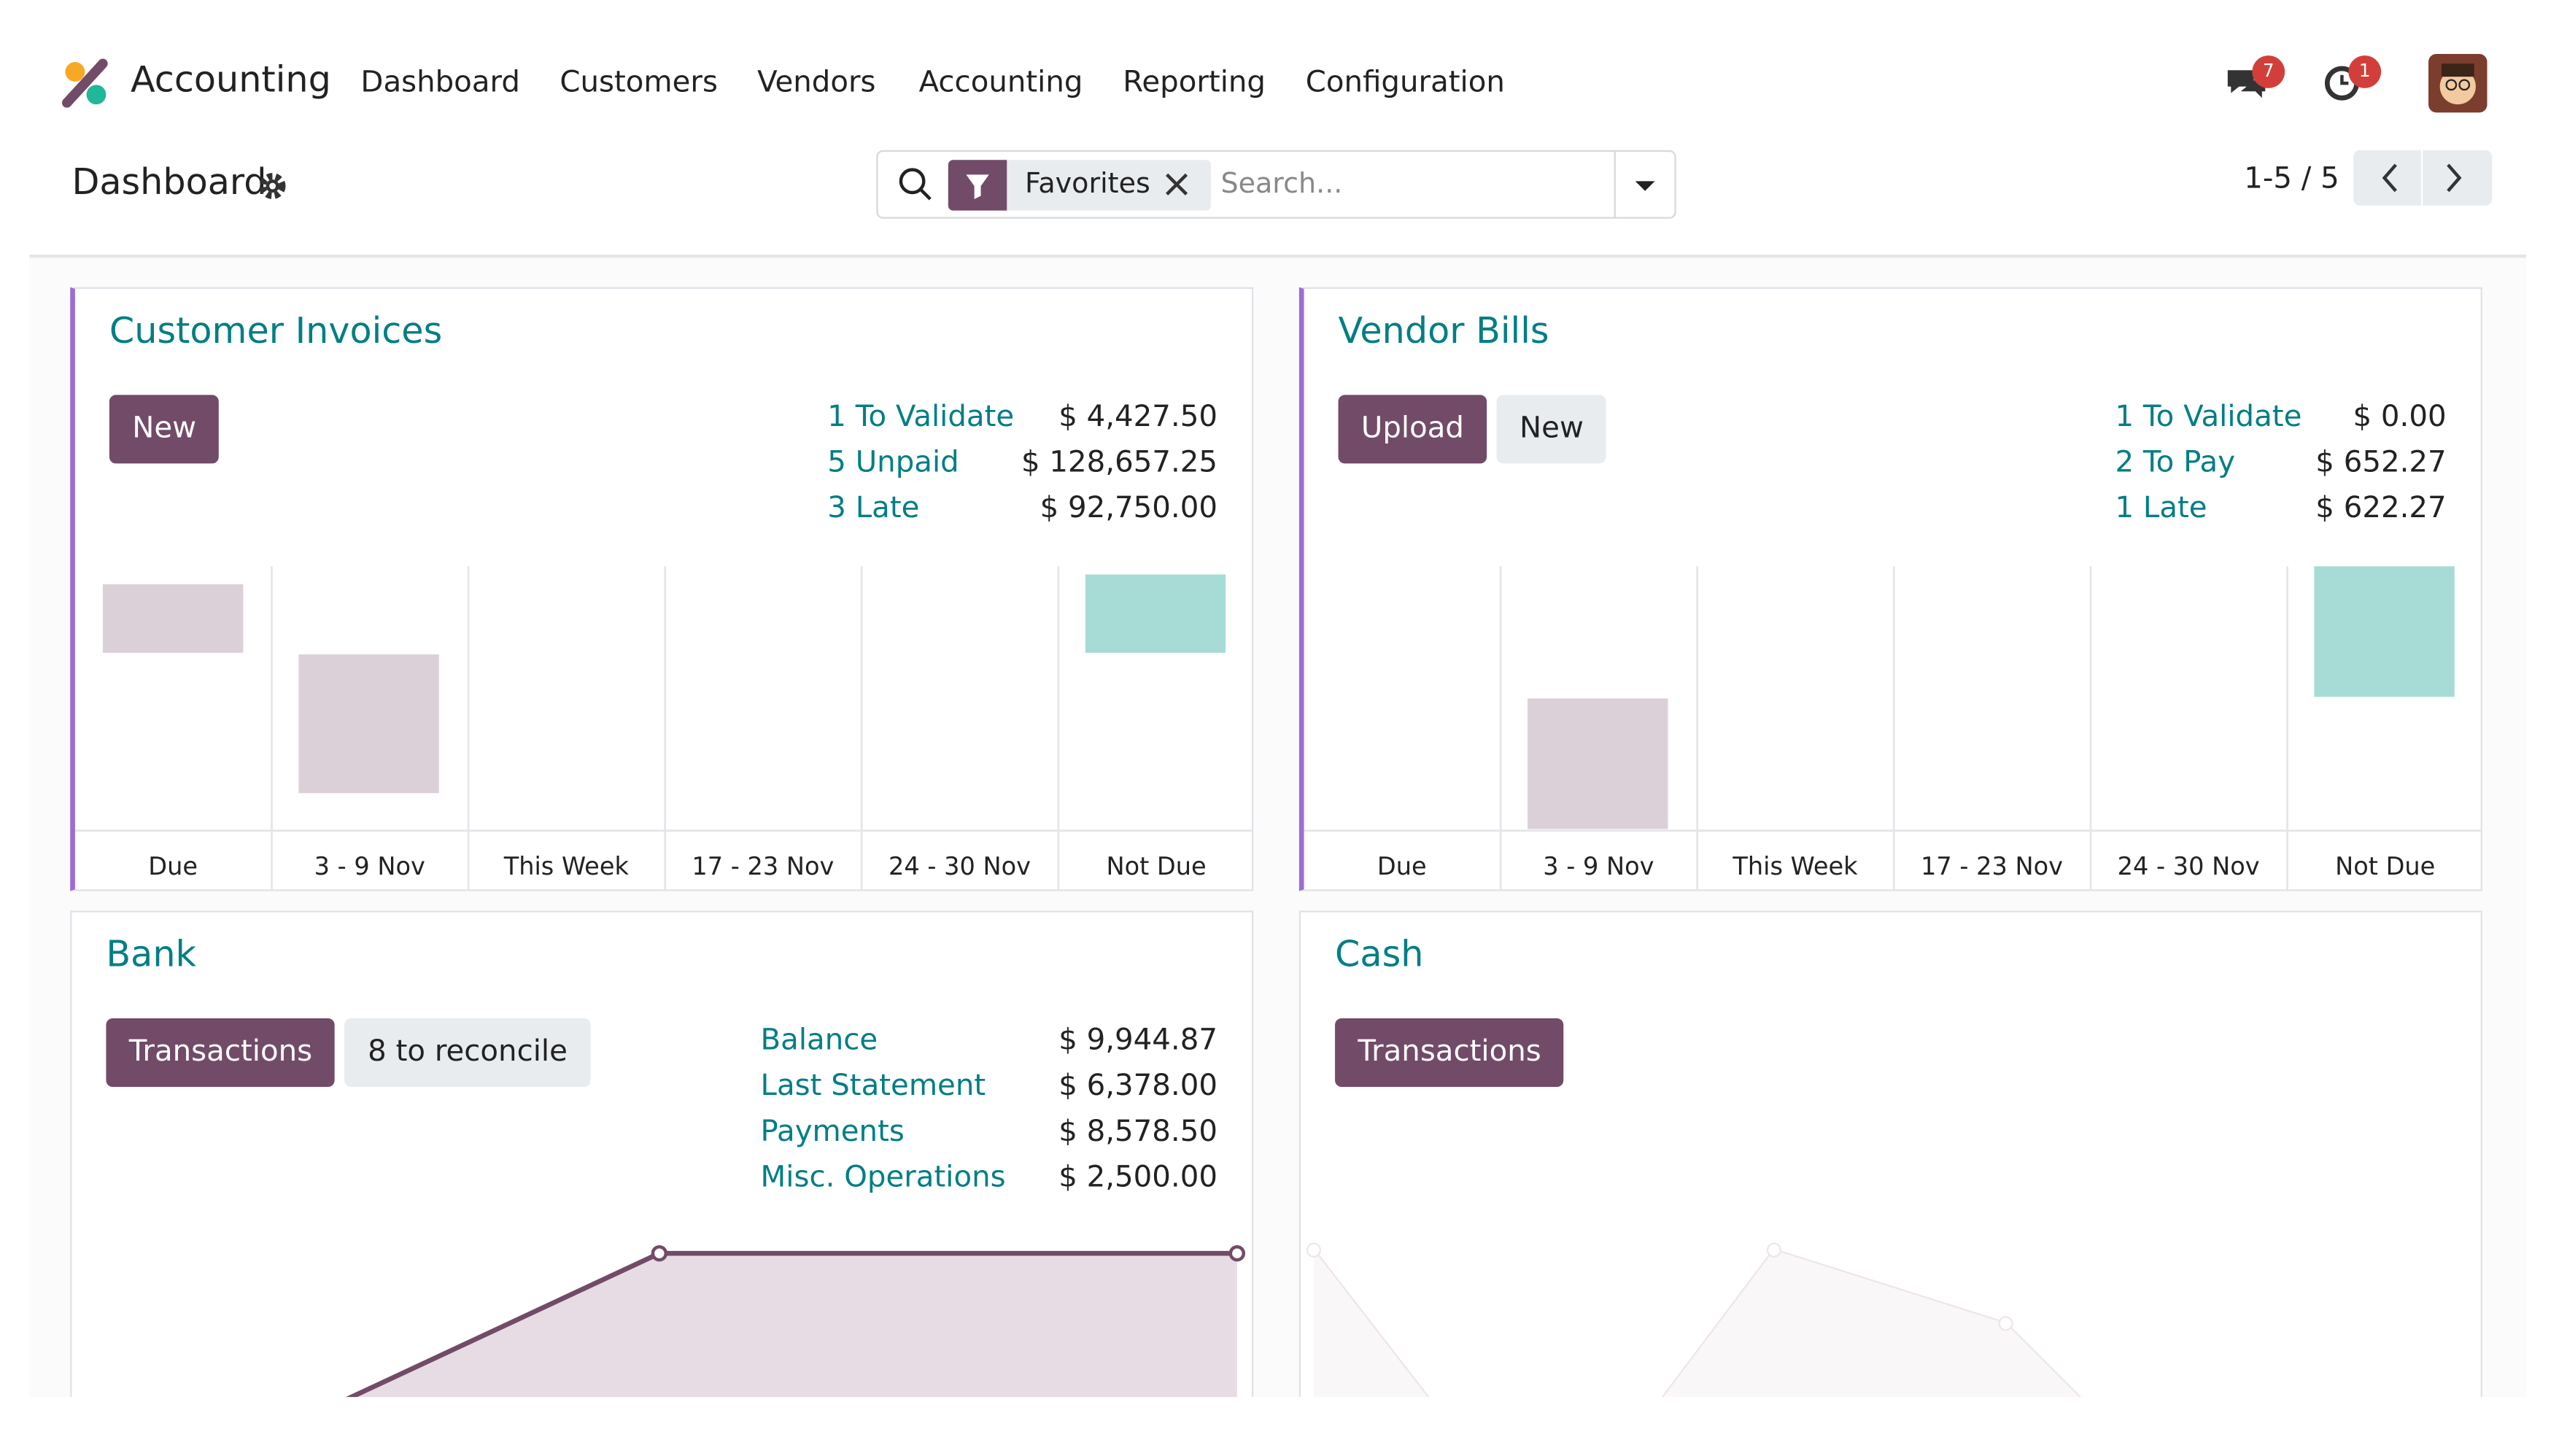 The height and width of the screenshot is (1456, 2559). Describe the element at coordinates (819, 1040) in the screenshot. I see `stat-label: Balance` at that location.